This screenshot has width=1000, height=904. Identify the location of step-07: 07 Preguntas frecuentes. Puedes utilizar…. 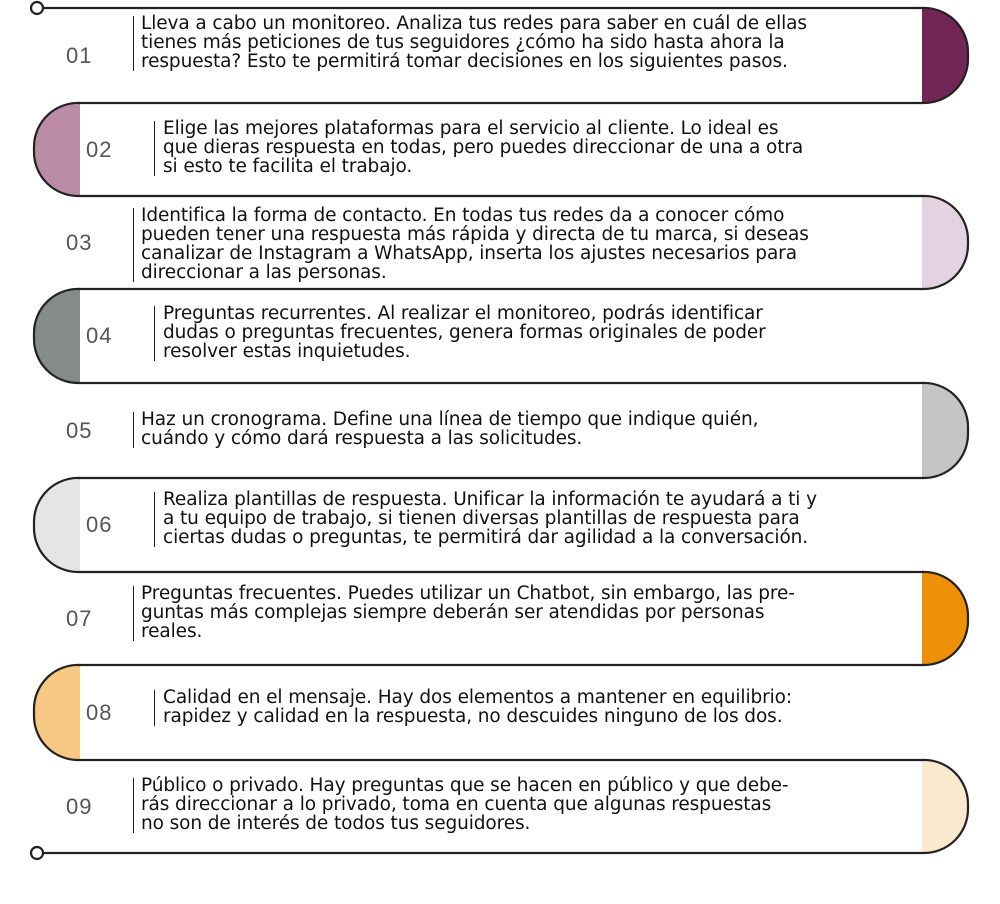
(500, 618).